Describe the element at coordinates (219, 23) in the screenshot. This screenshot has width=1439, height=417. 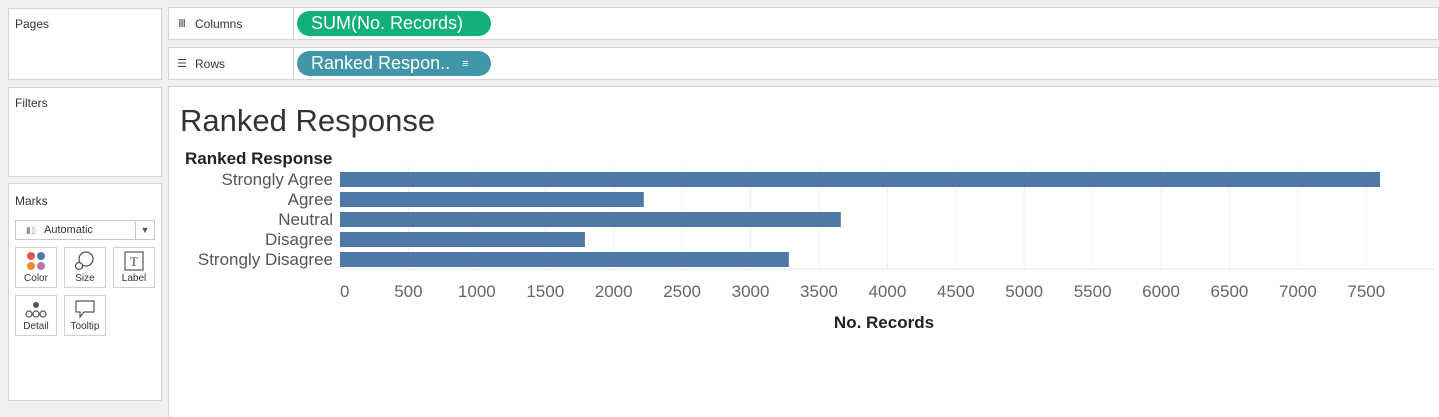
I see `columns-label: Columns` at that location.